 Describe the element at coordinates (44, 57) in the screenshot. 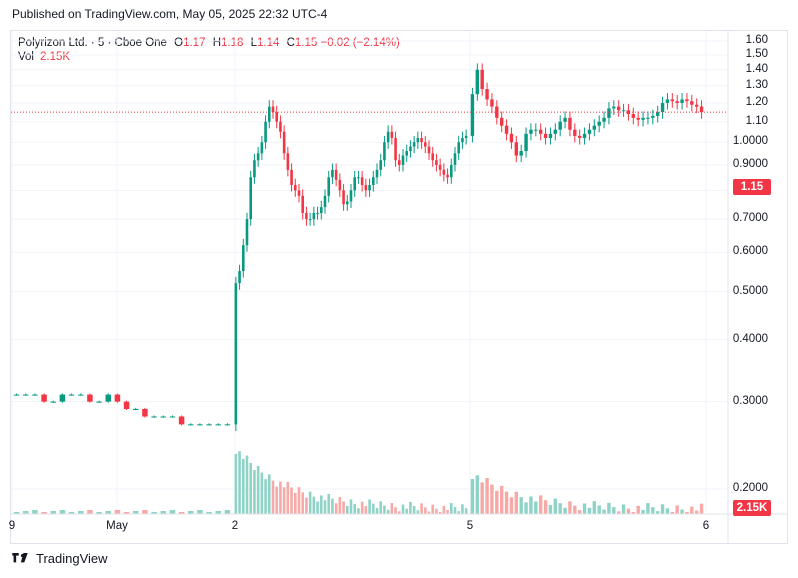

I see `volume-legend: Vol 2.15K` at that location.